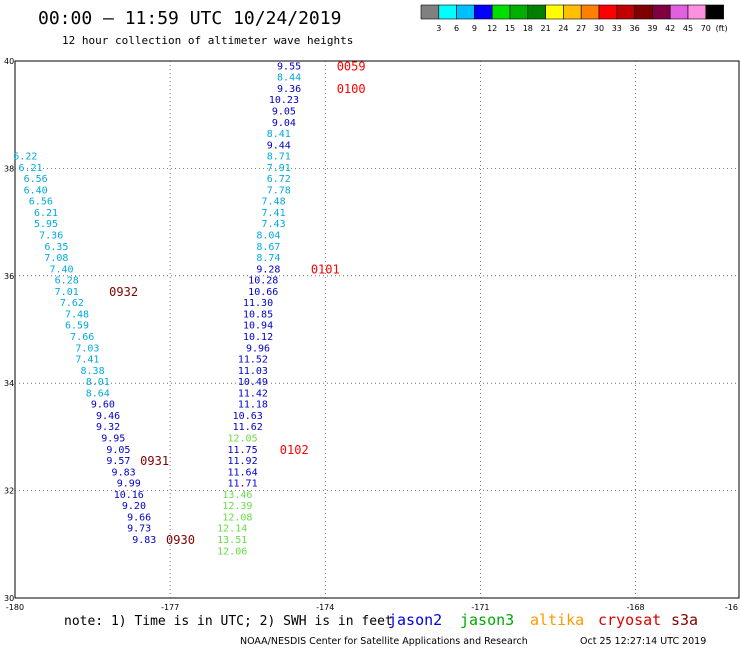 The image size is (740, 650). What do you see at coordinates (56, 247) in the screenshot?
I see `wave-height-label: 6.35` at bounding box center [56, 247].